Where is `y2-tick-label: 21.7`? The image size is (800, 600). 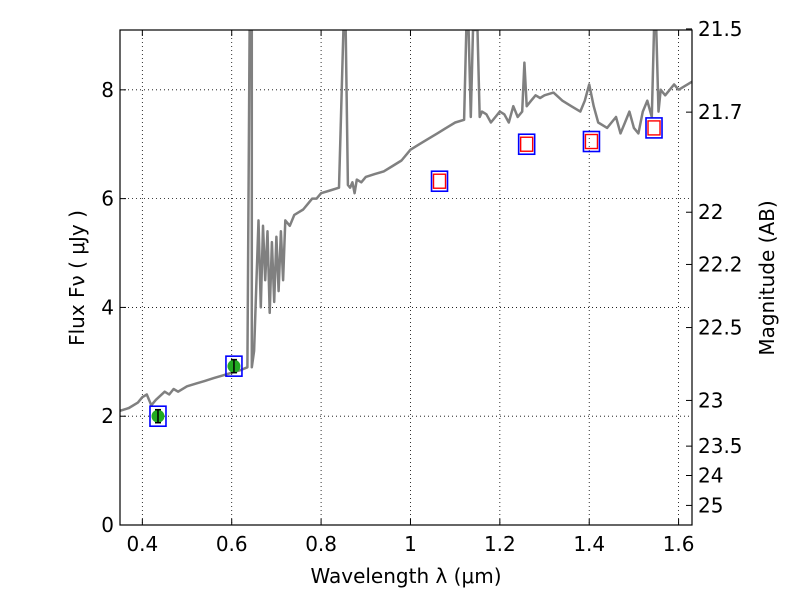
y2-tick-label: 21.7 is located at coordinates (720, 112).